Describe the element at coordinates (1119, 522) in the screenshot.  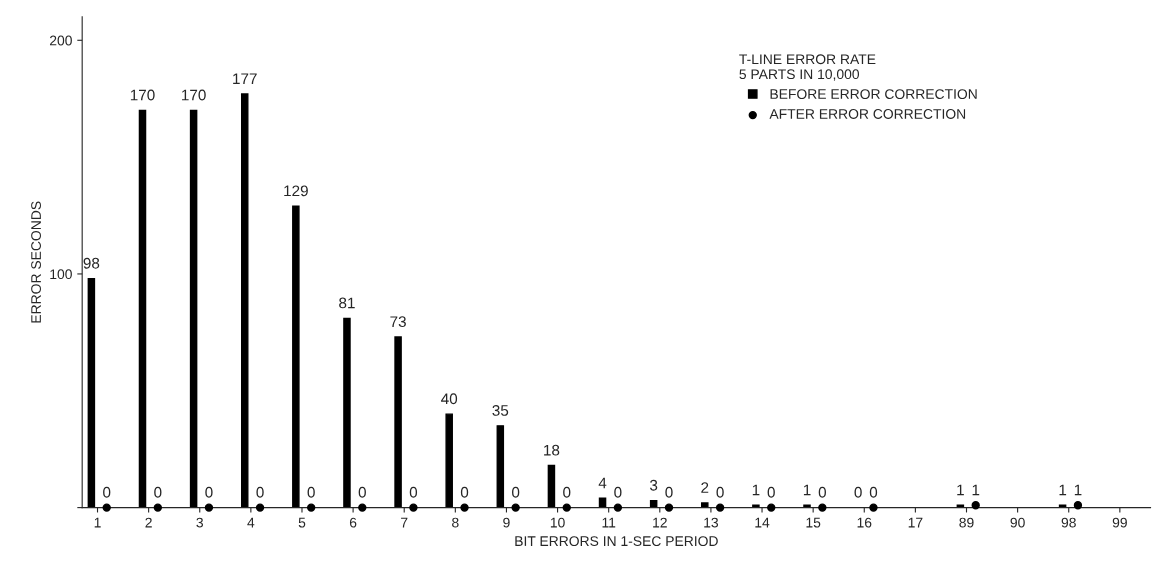
I see `x-tick-label: 99` at that location.